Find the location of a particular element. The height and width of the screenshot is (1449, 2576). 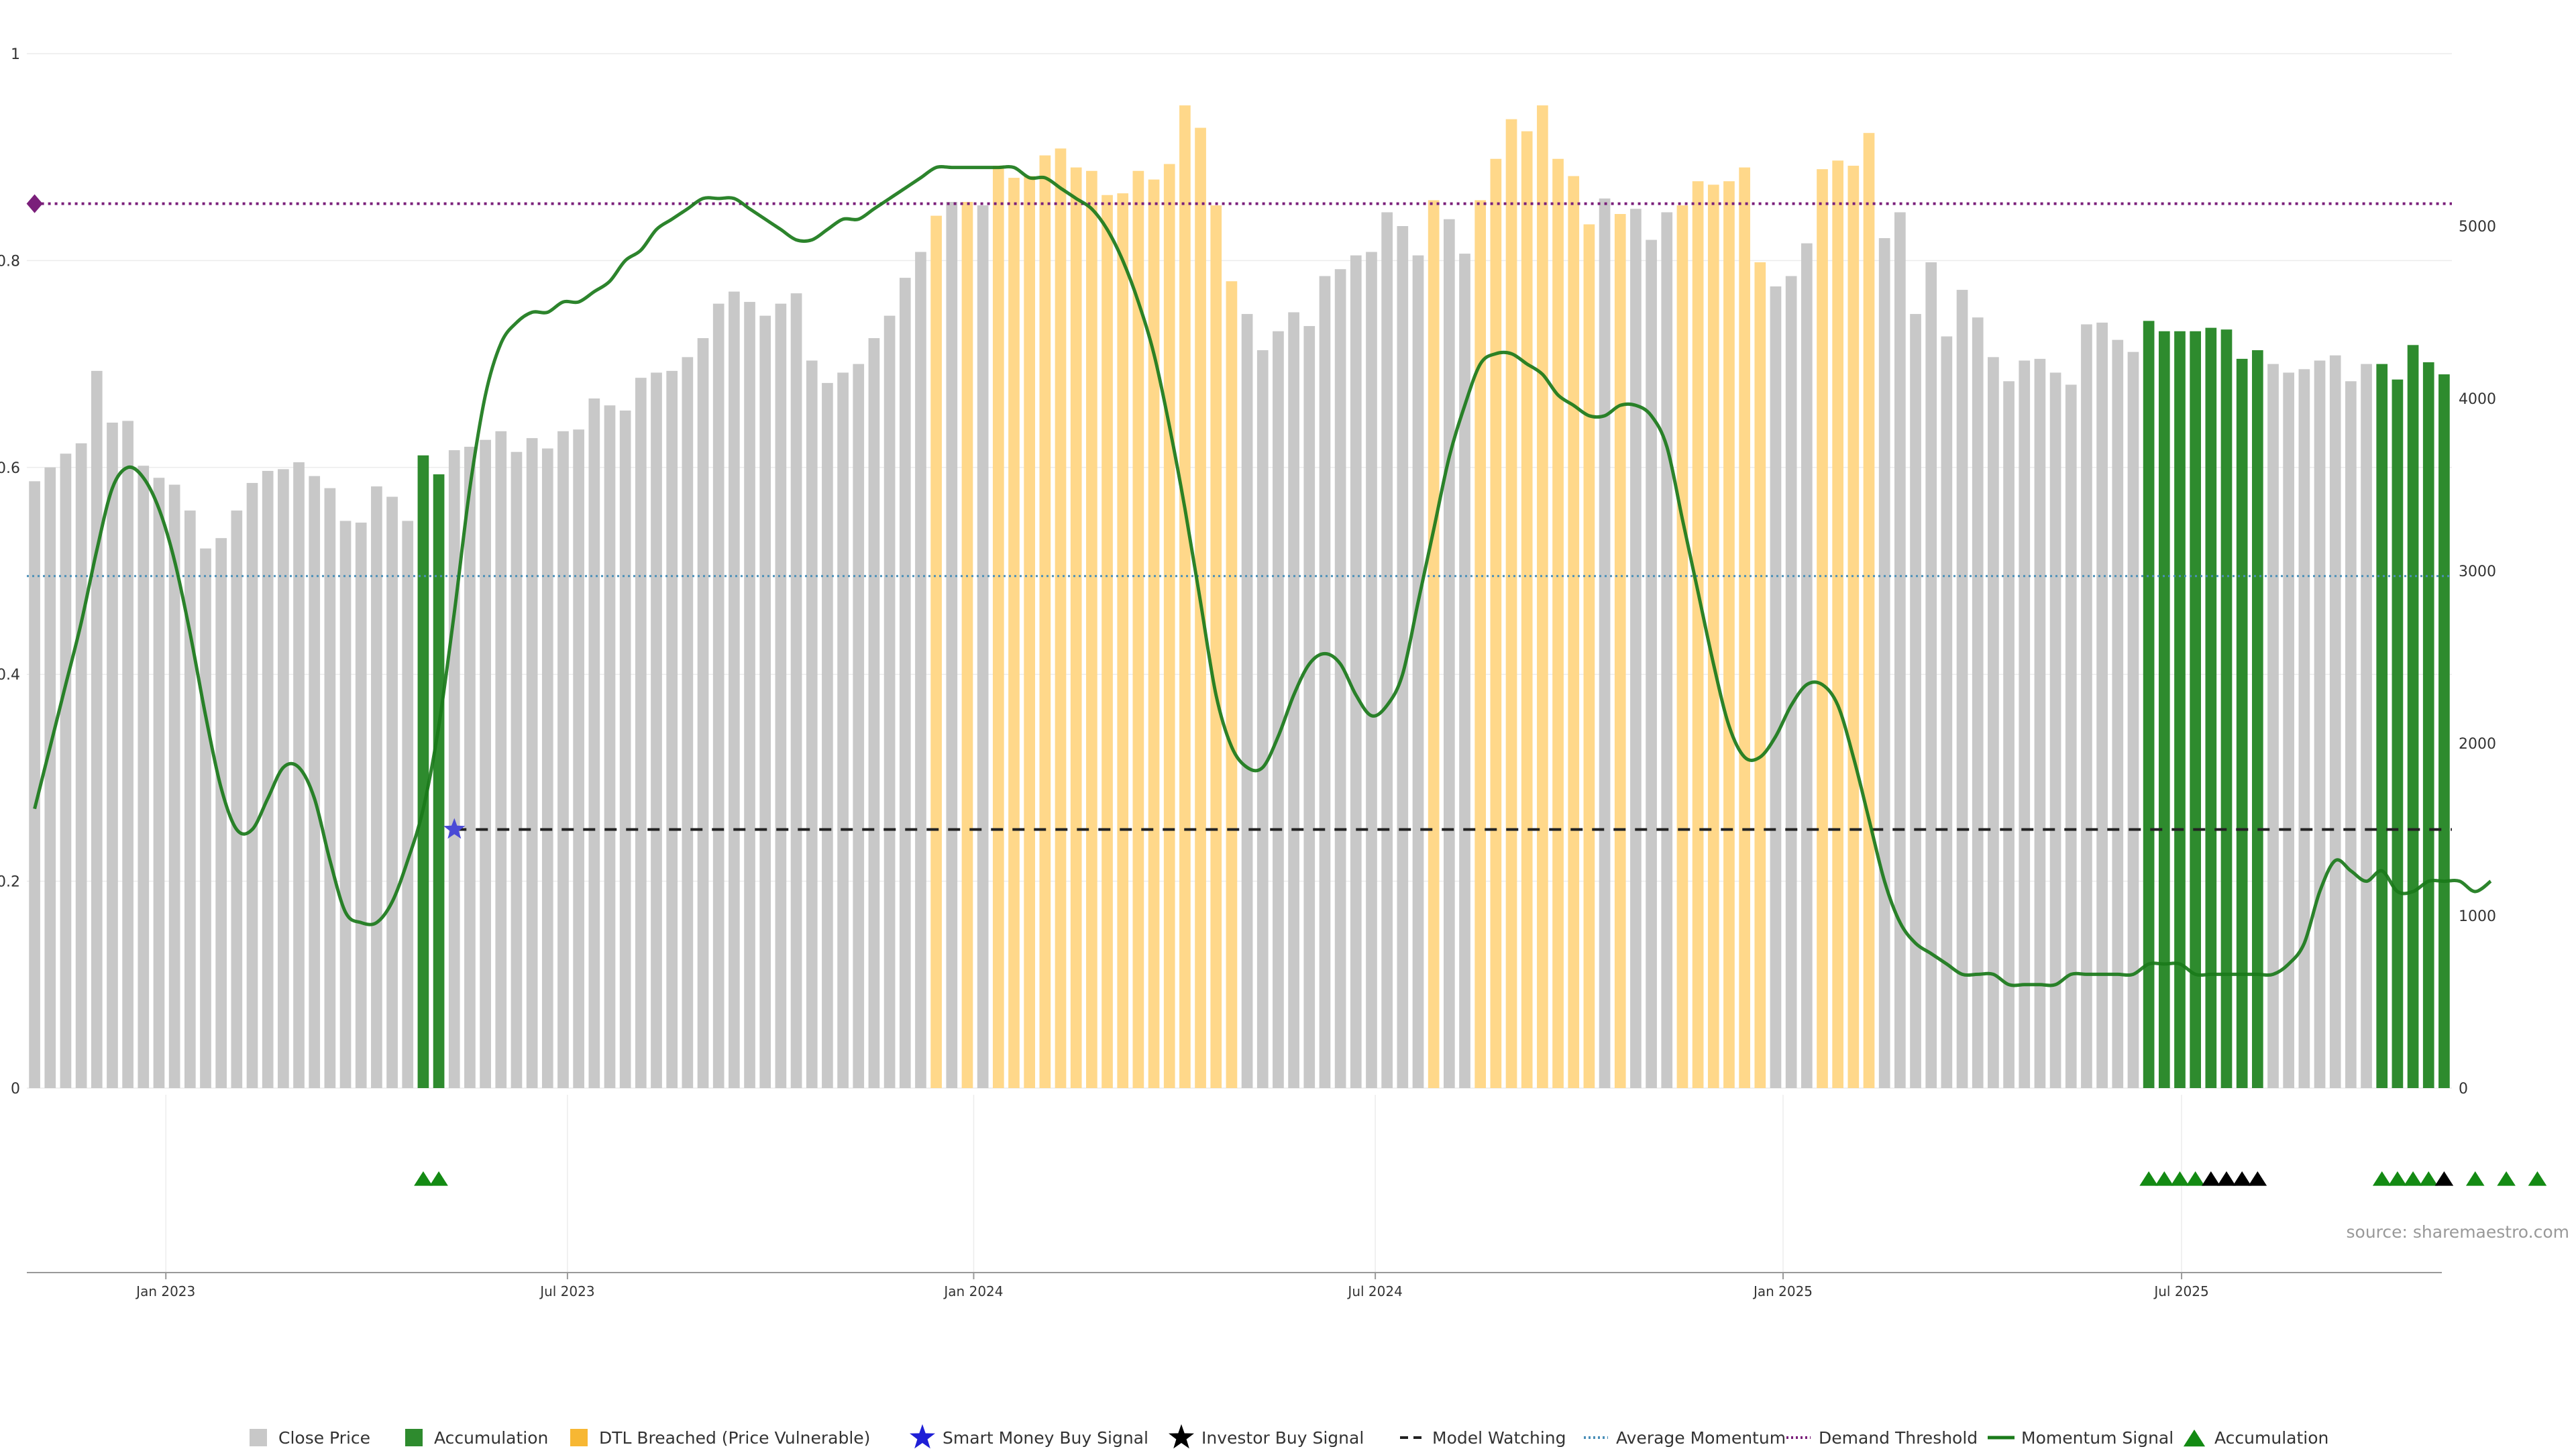

legend-label: Average Momentum is located at coordinates (1701, 1438).